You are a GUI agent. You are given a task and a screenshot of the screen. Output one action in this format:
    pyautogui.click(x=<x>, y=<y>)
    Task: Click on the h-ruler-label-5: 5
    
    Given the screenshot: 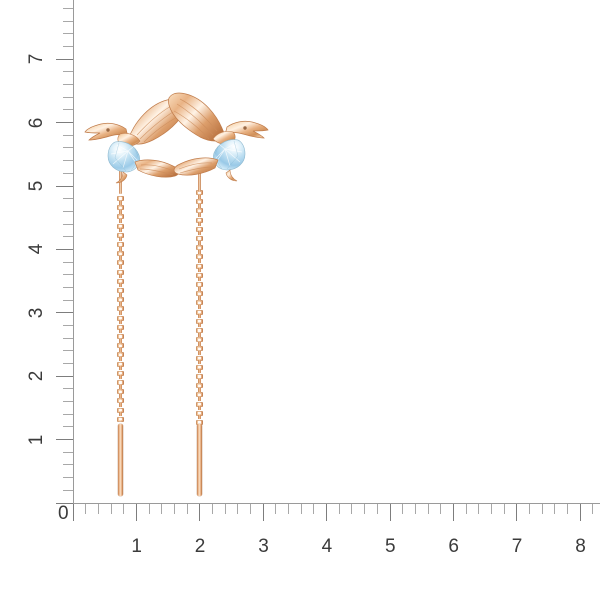 What is the action you would take?
    pyautogui.click(x=390, y=546)
    